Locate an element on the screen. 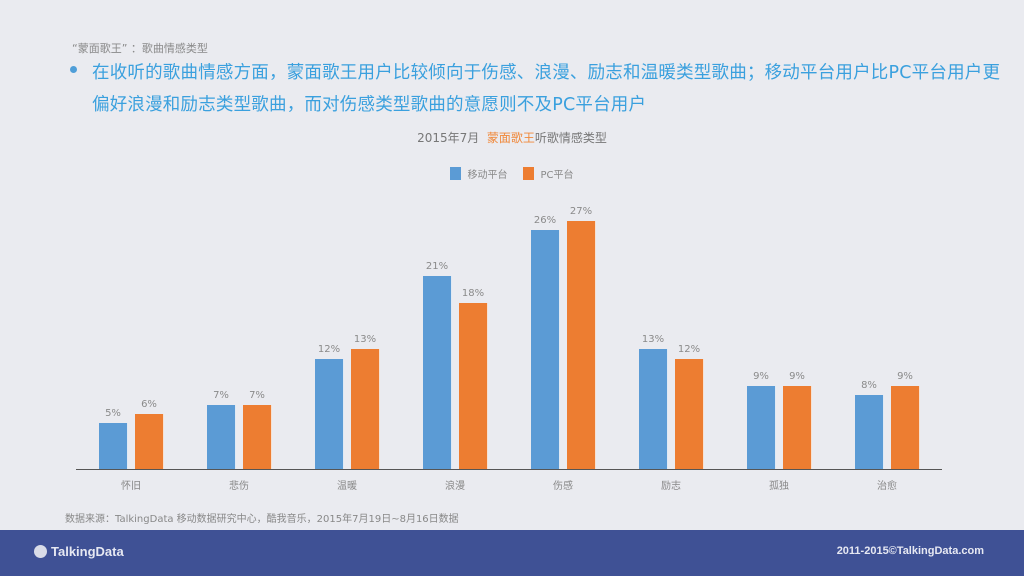 The image size is (1024, 576). legend-item-pc: PC平台 is located at coordinates (548, 173).